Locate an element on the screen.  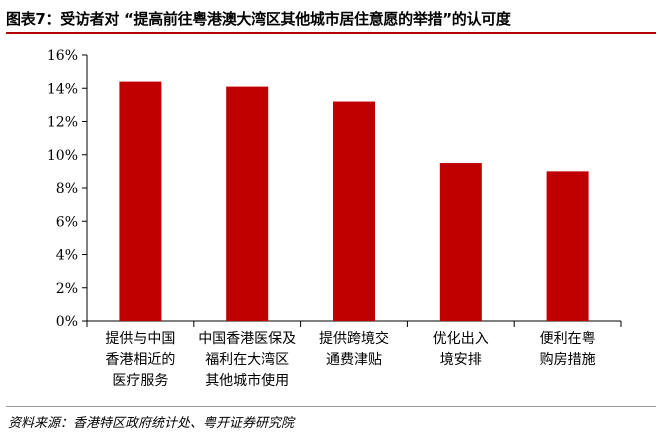
y-tick-label: 8% is located at coordinates (67, 189).